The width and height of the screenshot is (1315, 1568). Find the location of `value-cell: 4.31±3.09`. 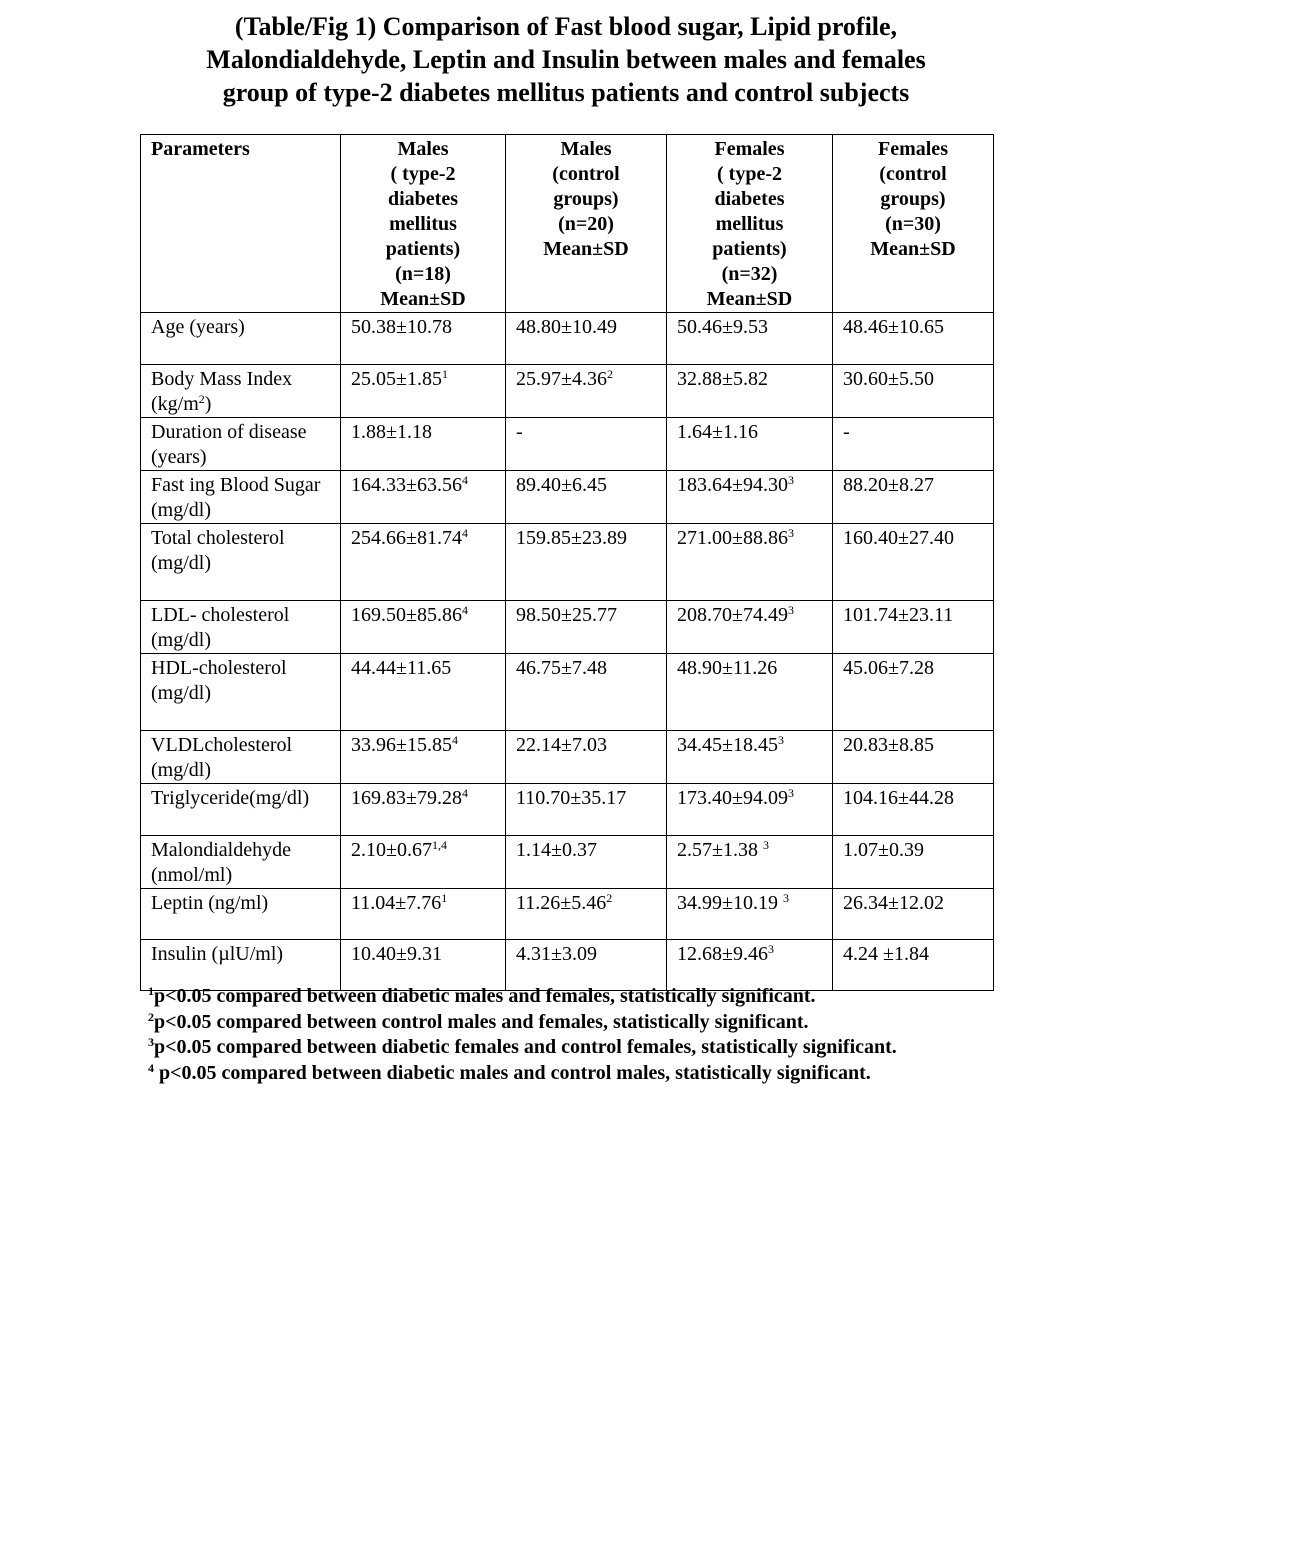

value-cell: 4.31±3.09 is located at coordinates (586, 965).